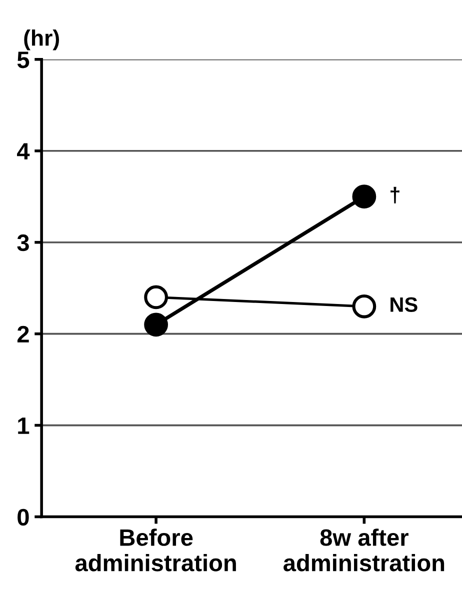 This screenshot has width=462, height=594. I want to click on x-tick-label: 8w after administration, so click(364, 550).